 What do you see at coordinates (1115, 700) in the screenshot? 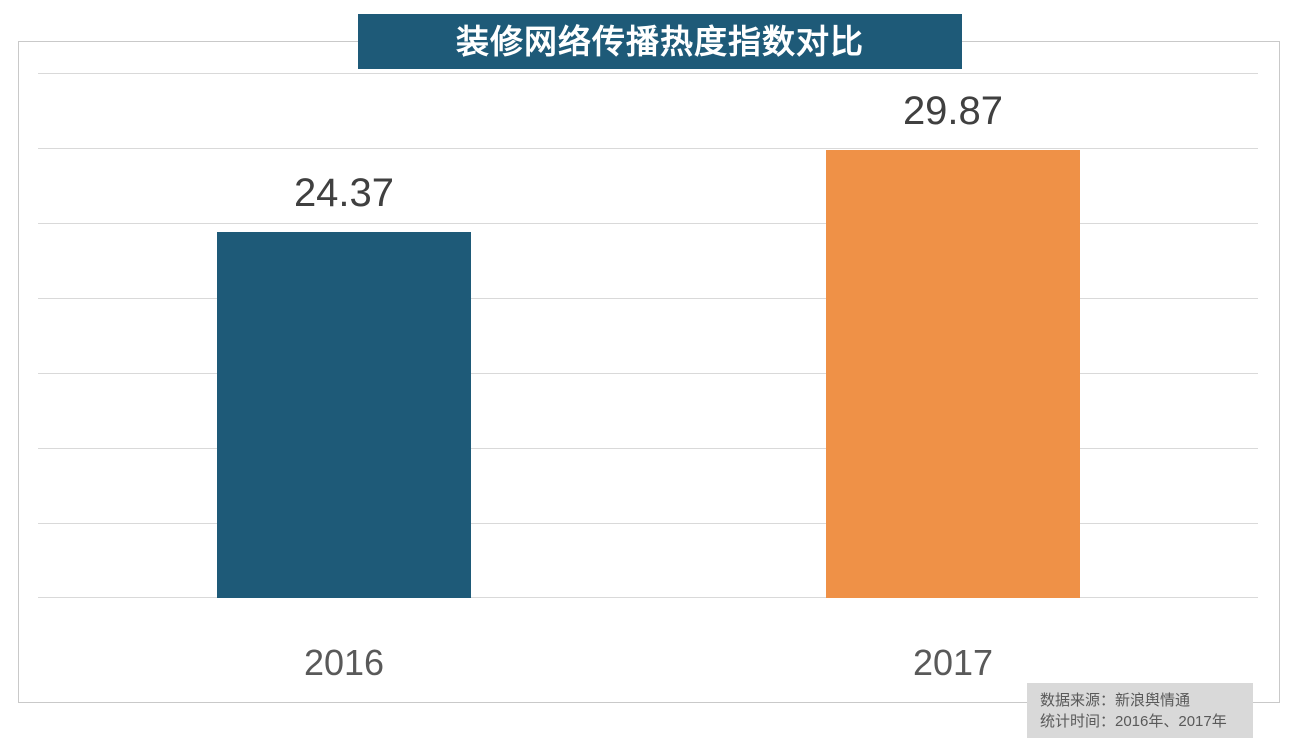
I see `source-note-line1: 数据来源：新浪舆情通` at bounding box center [1115, 700].